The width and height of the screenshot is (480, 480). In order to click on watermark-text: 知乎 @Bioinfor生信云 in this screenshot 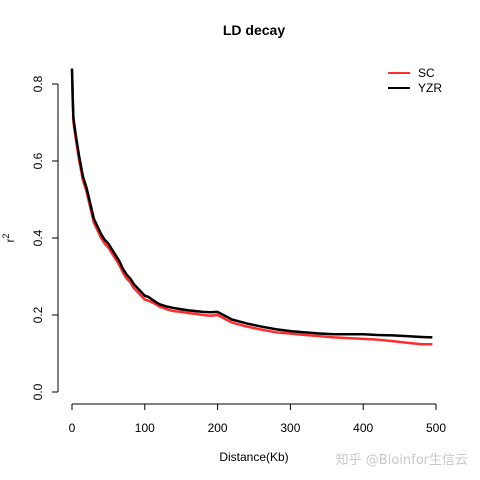, I will do `click(402, 460)`.